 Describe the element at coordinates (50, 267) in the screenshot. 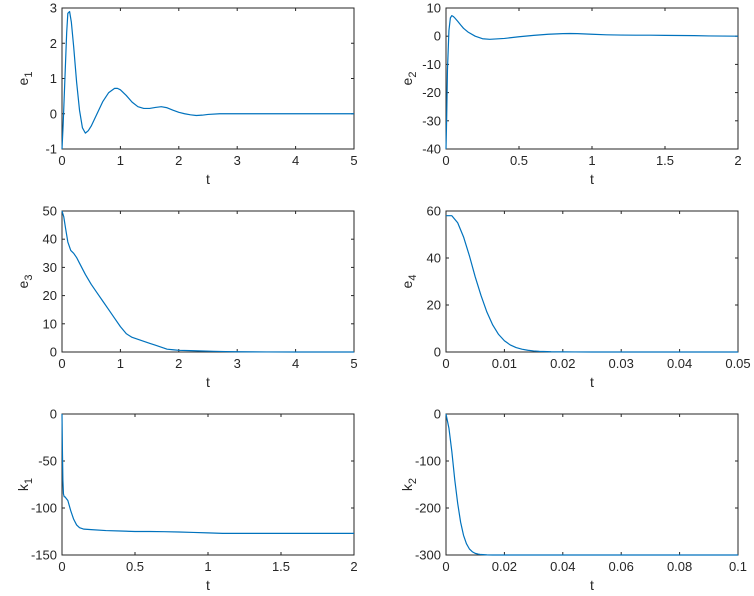

I see `y-tick-label: 30` at that location.